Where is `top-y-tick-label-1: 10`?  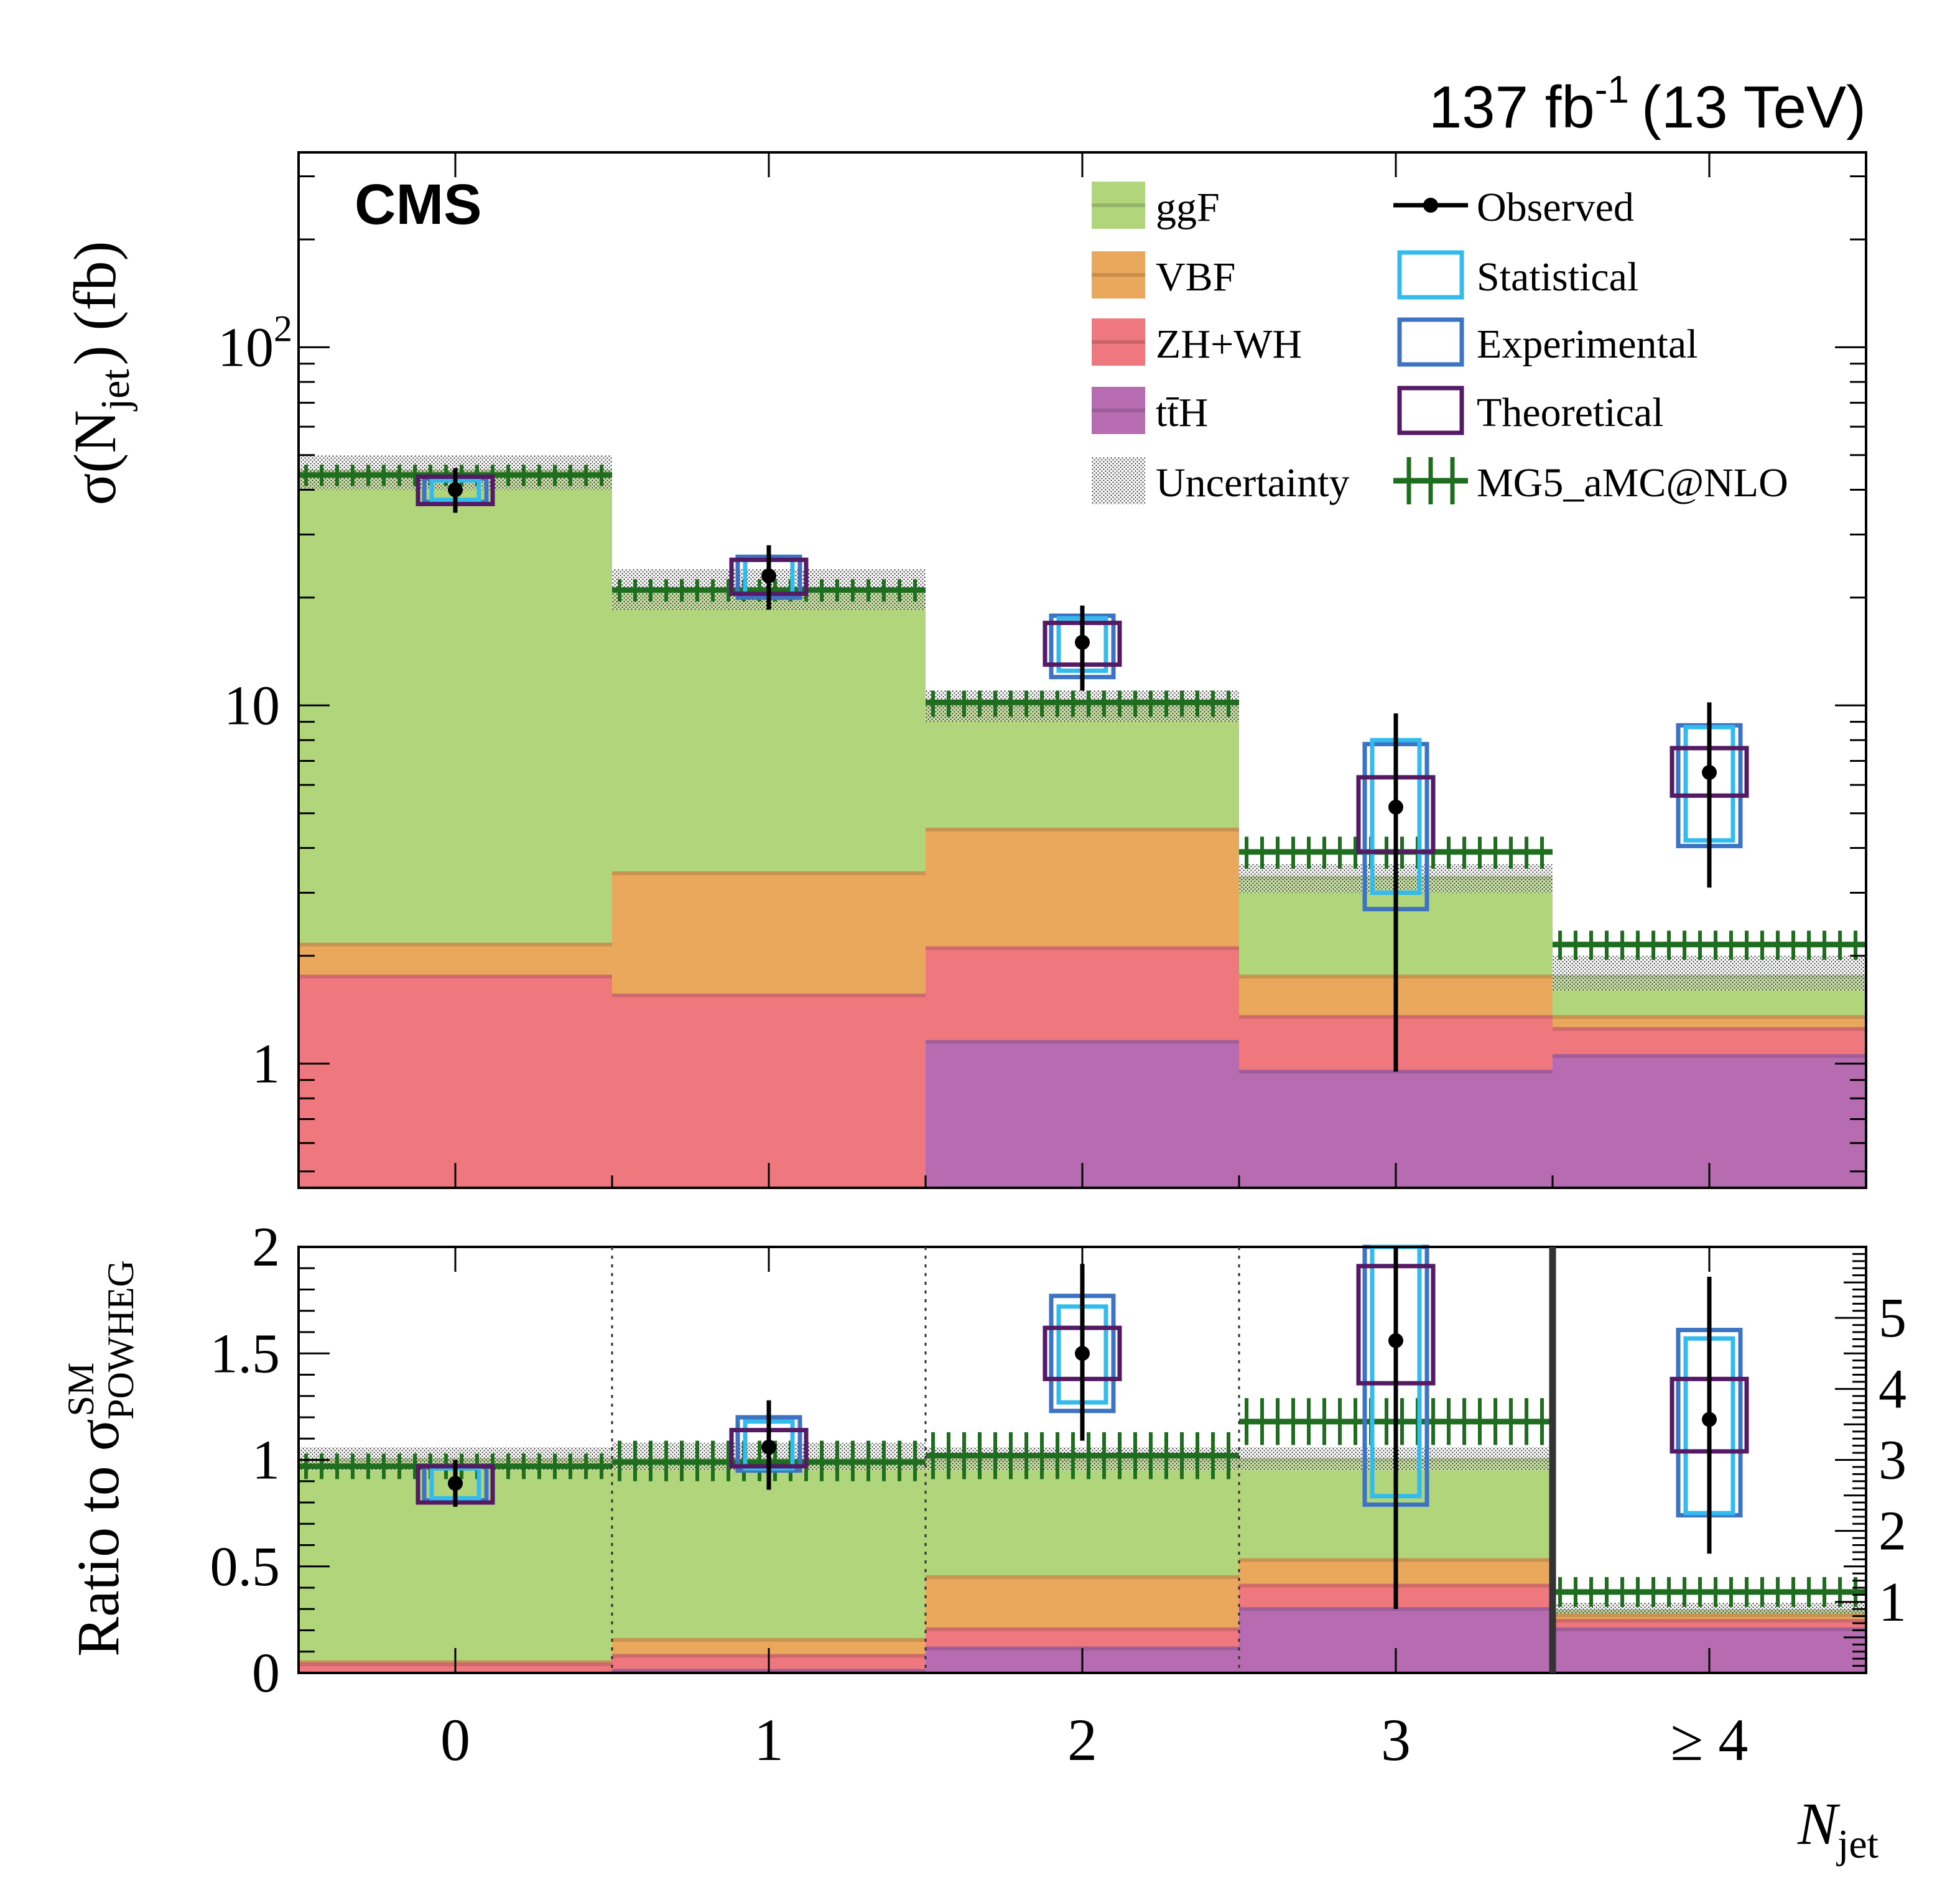
top-y-tick-label-1: 10 is located at coordinates (252, 706).